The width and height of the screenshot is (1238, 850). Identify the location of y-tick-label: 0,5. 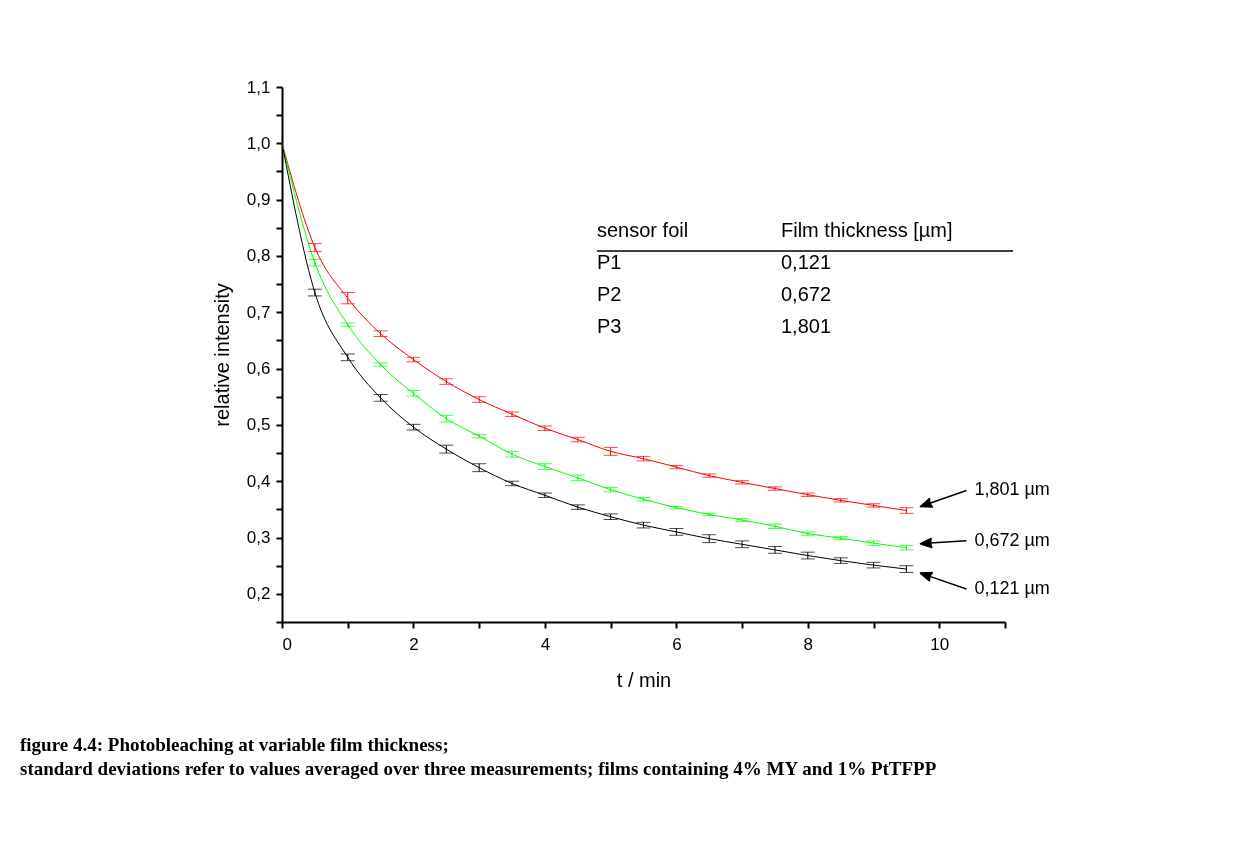
(258, 425).